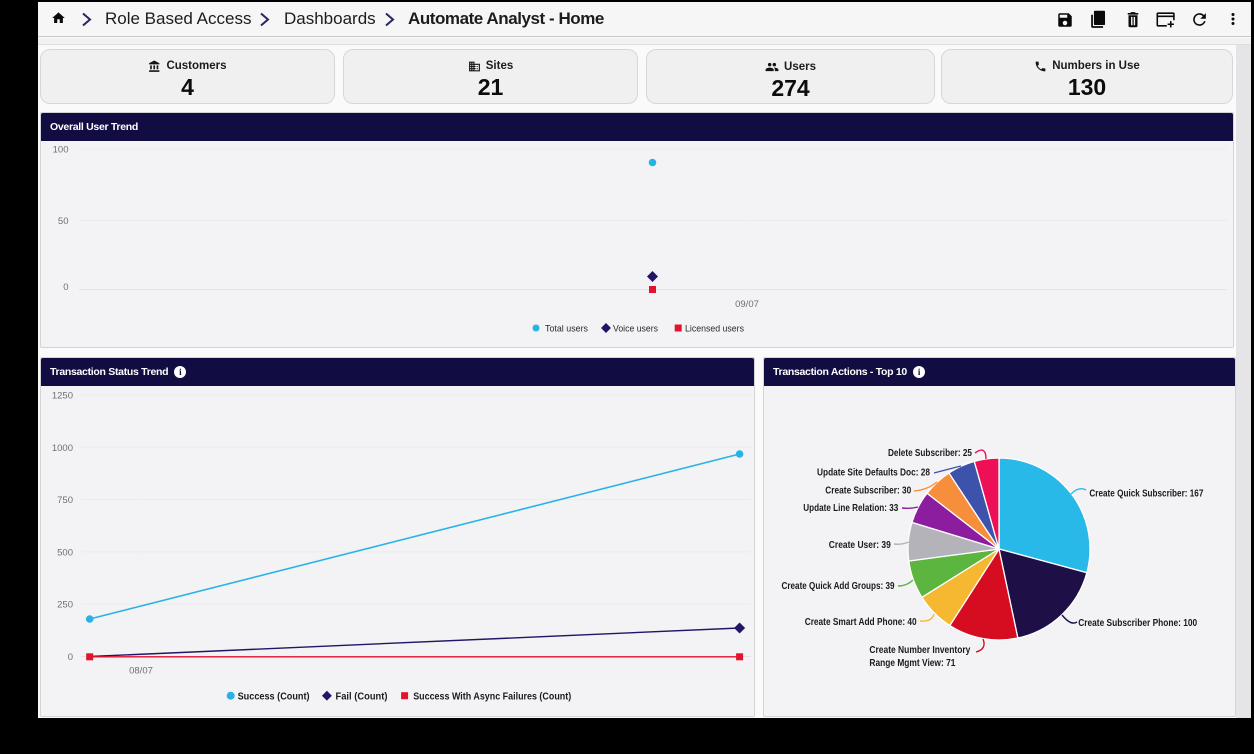 This screenshot has height=754, width=1254. Describe the element at coordinates (492, 697) in the screenshot. I see `svg-text:Success With Async Failures (C: Success With Async Failures (Count)` at that location.